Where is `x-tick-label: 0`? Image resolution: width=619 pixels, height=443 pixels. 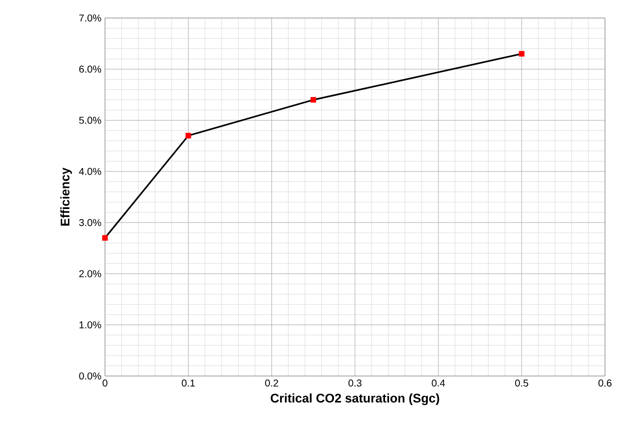
x-tick-label: 0 is located at coordinates (105, 383).